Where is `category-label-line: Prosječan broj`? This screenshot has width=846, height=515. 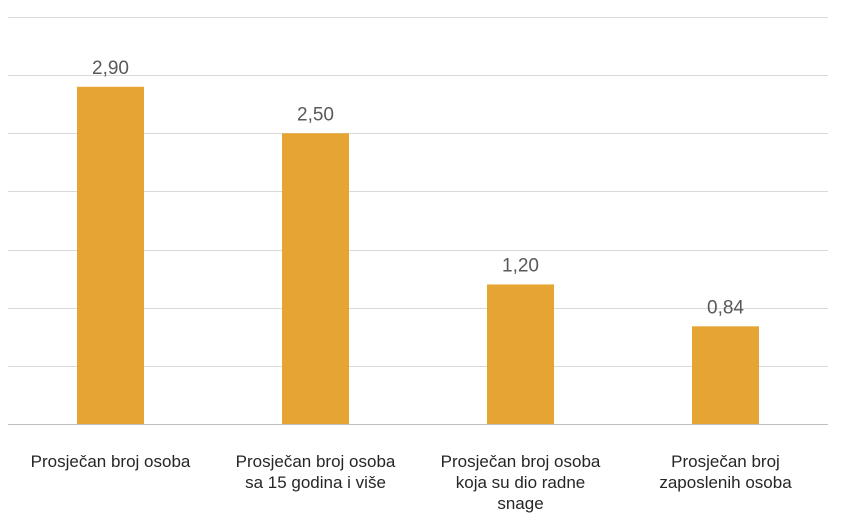 category-label-line: Prosječan broj is located at coordinates (725, 461).